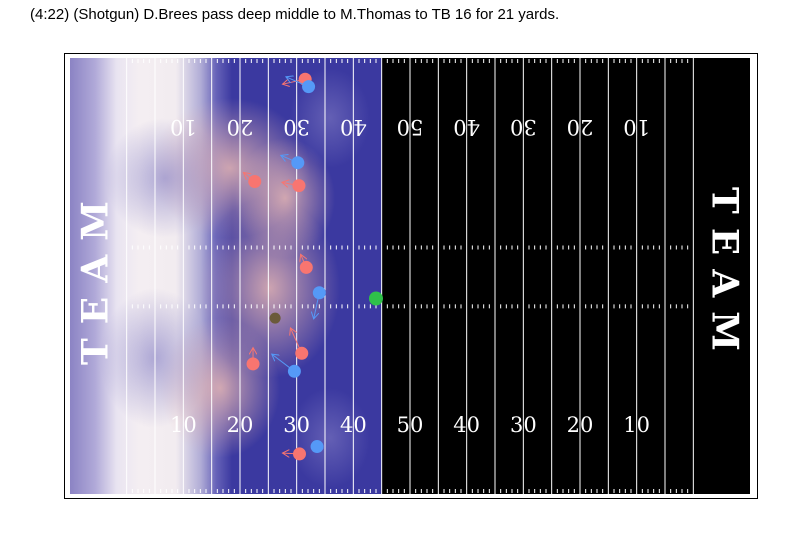 Image resolution: width=800 pixels, height=550 pixels. I want to click on endzone-label-right: TEAM, so click(725, 276).